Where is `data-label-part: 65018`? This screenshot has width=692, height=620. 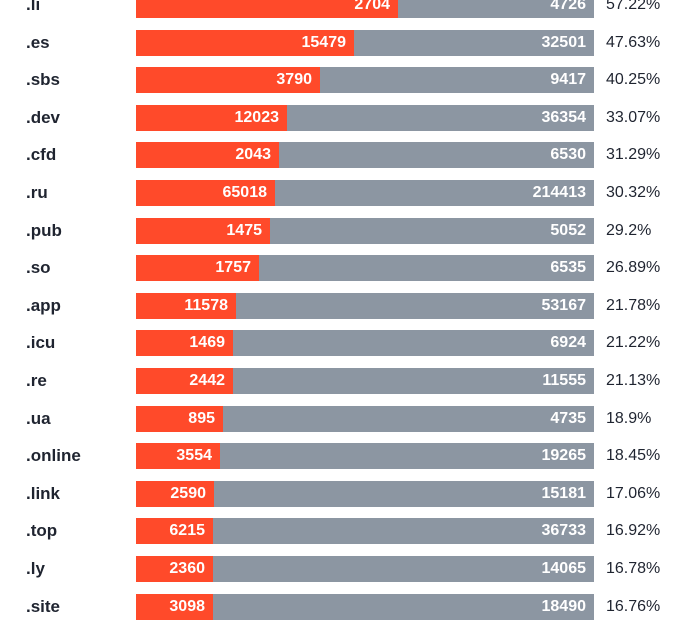
data-label-part: 65018 is located at coordinates (245, 192).